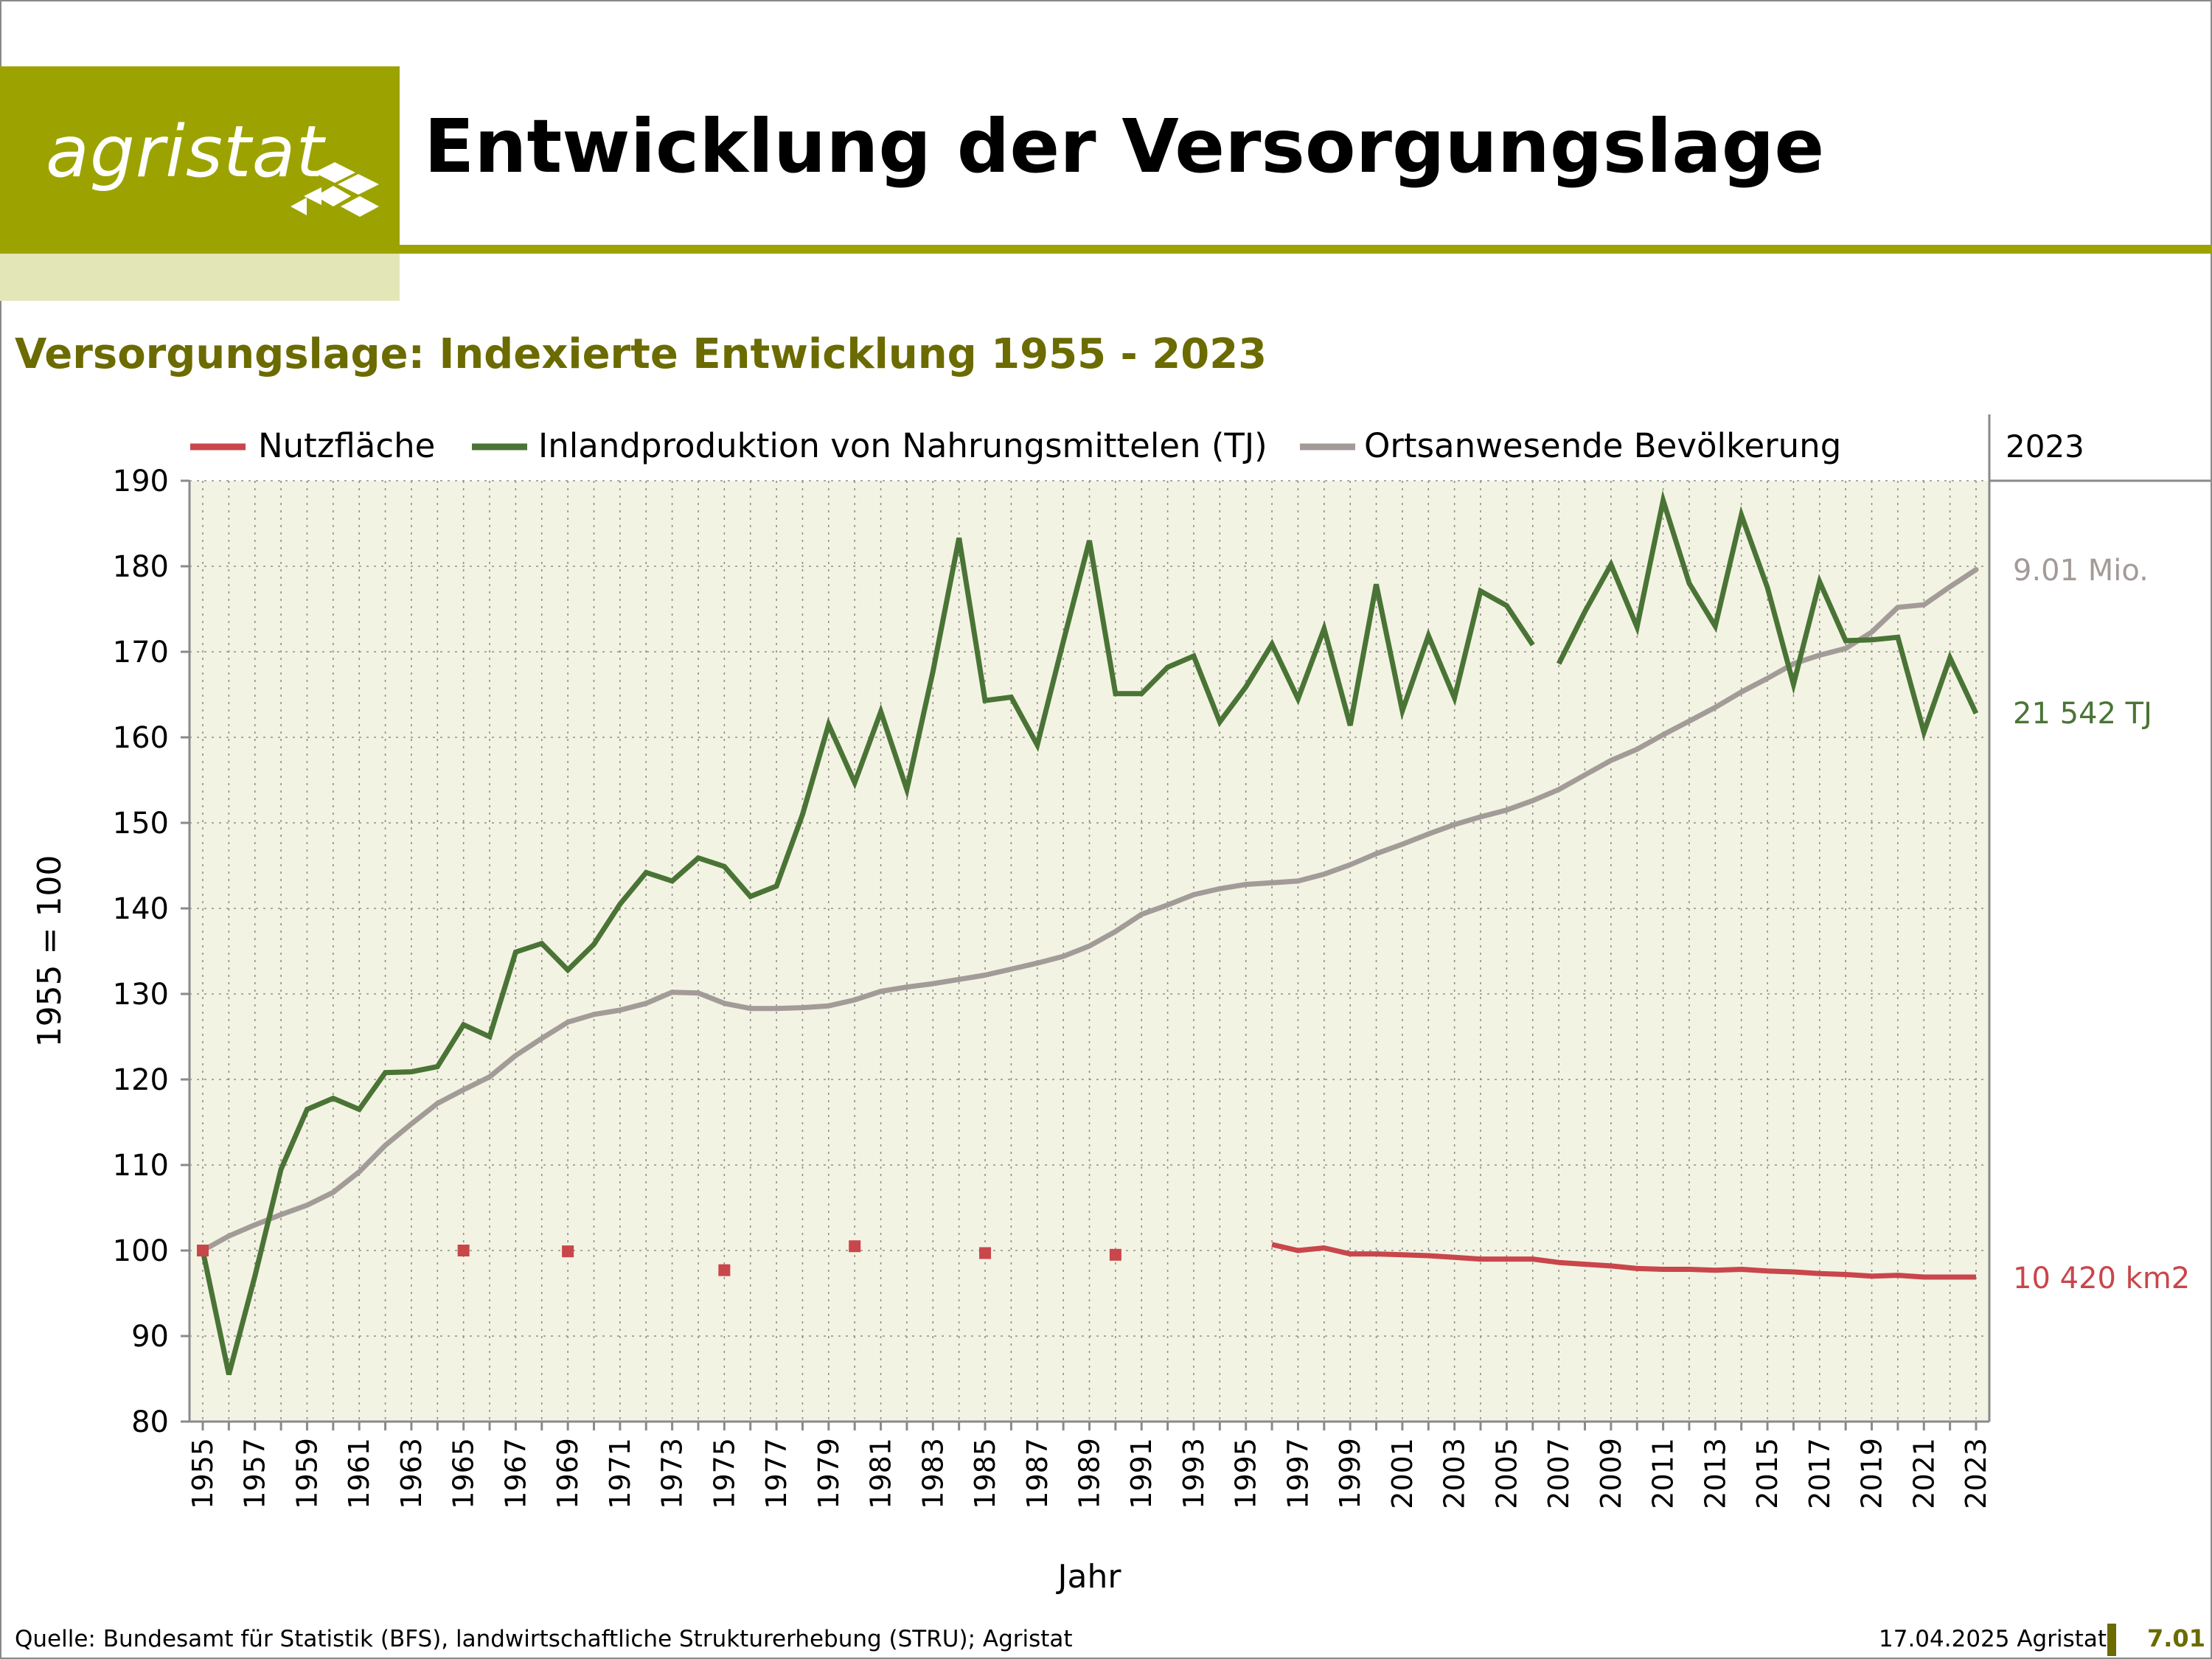  What do you see at coordinates (1090, 1473) in the screenshot?
I see `x-tick-label: 1989` at bounding box center [1090, 1473].